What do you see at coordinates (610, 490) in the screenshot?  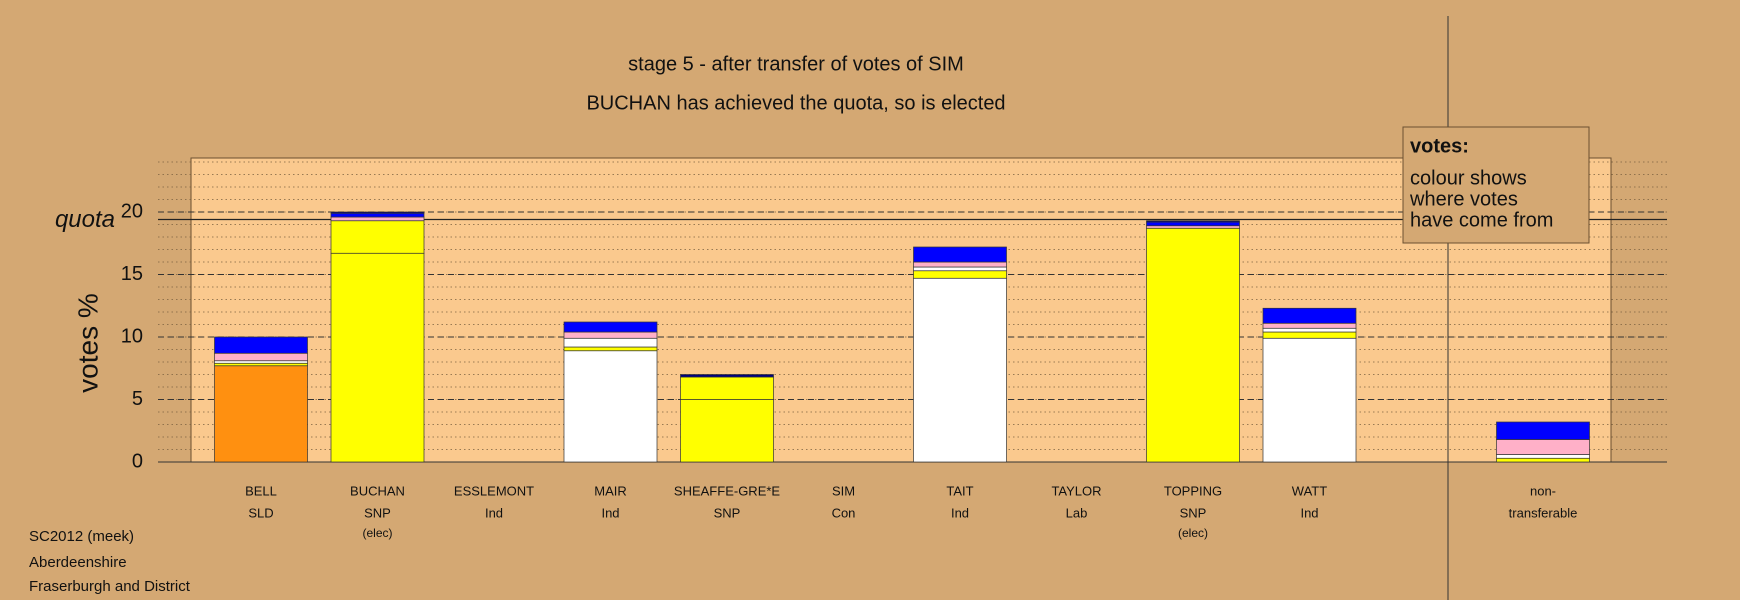 I see `x-tick-label: MAIR` at bounding box center [610, 490].